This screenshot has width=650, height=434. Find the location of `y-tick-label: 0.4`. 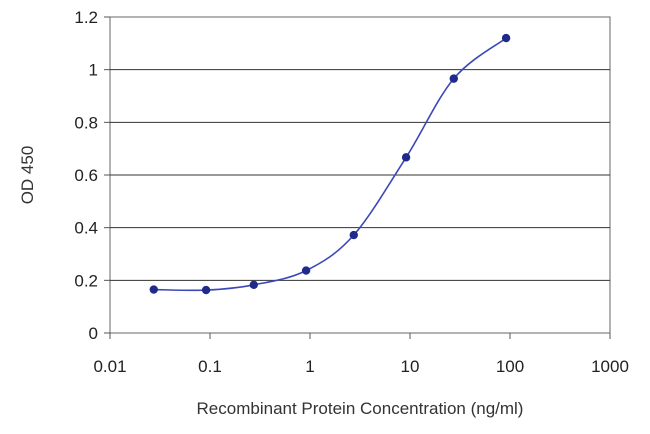

y-tick-label: 0.4 is located at coordinates (86, 228).